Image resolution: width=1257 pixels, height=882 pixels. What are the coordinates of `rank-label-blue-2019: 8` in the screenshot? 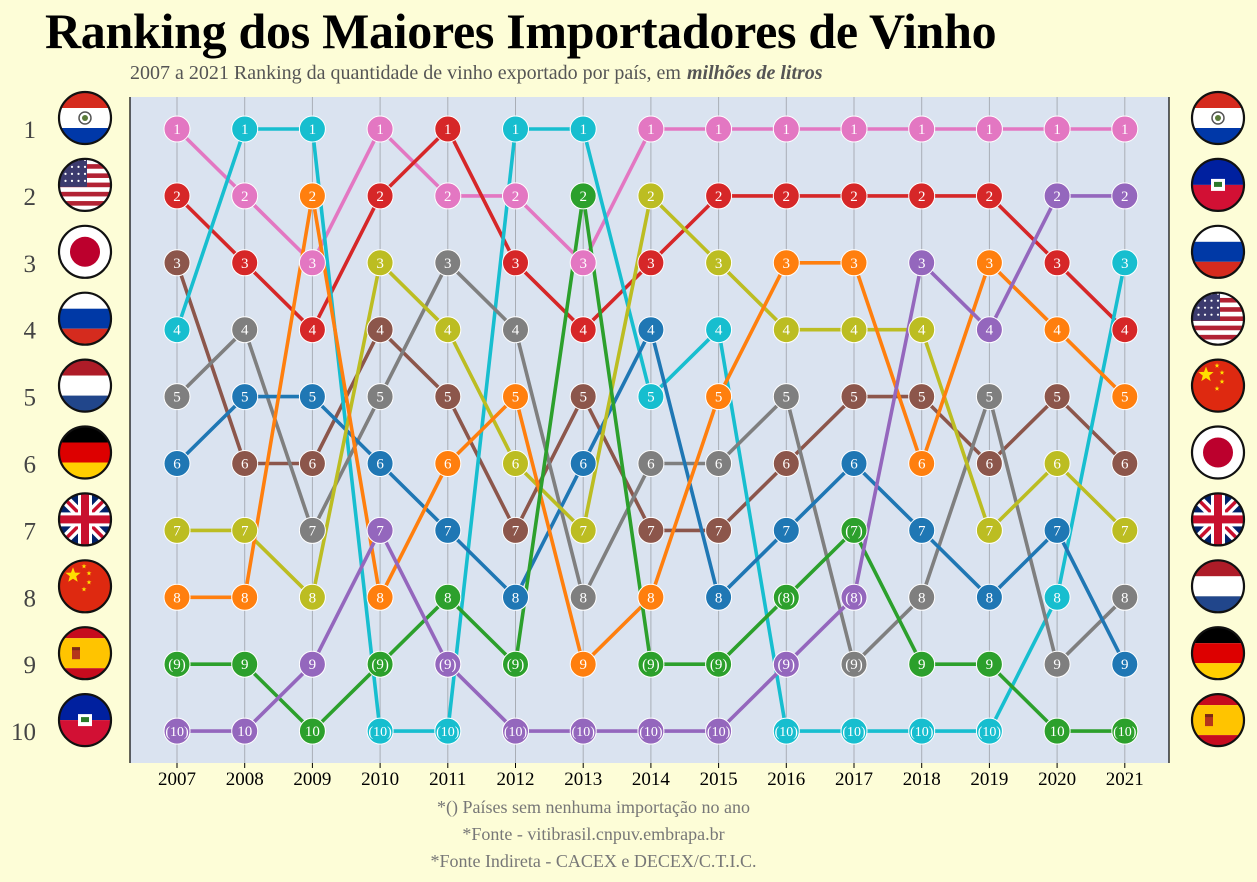 It's located at (990, 598).